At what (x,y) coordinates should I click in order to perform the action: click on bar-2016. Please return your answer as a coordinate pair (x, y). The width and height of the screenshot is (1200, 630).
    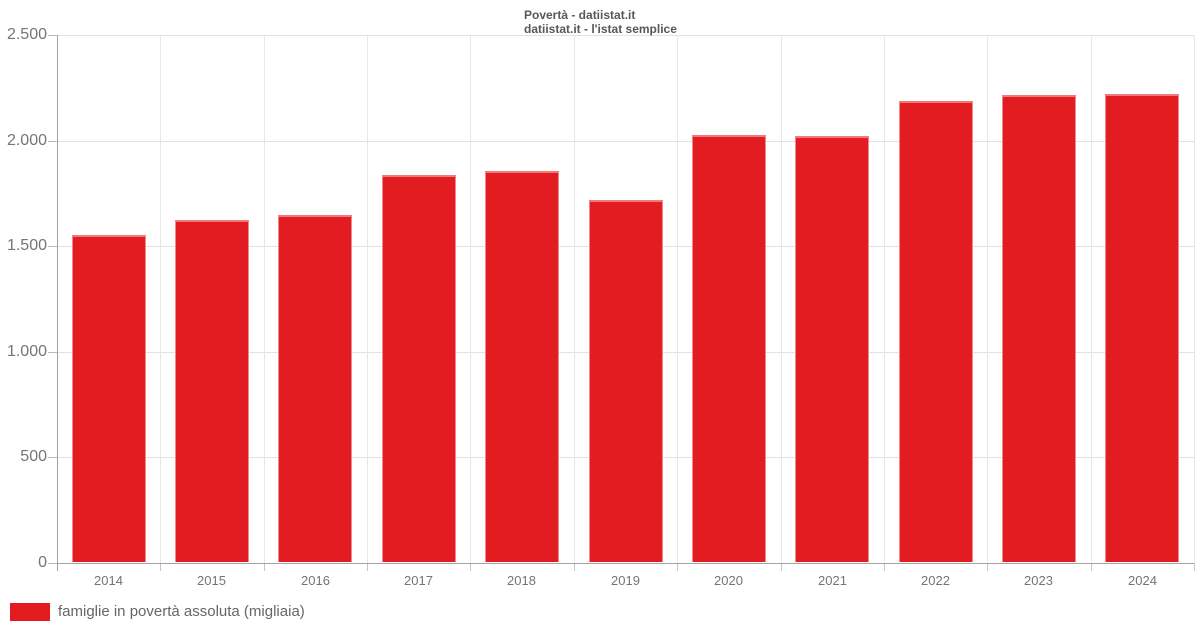
    Looking at the image, I should click on (315, 388).